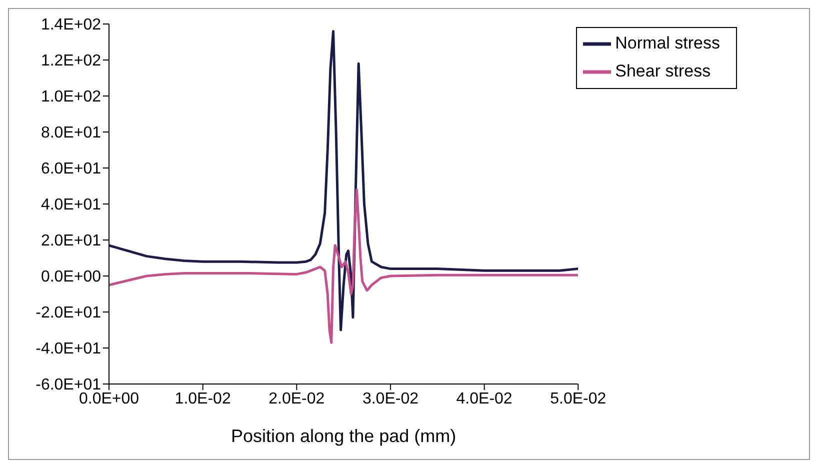 The height and width of the screenshot is (467, 824). Describe the element at coordinates (71, 277) in the screenshot. I see `y-tick-label: 0.0E+00` at that location.